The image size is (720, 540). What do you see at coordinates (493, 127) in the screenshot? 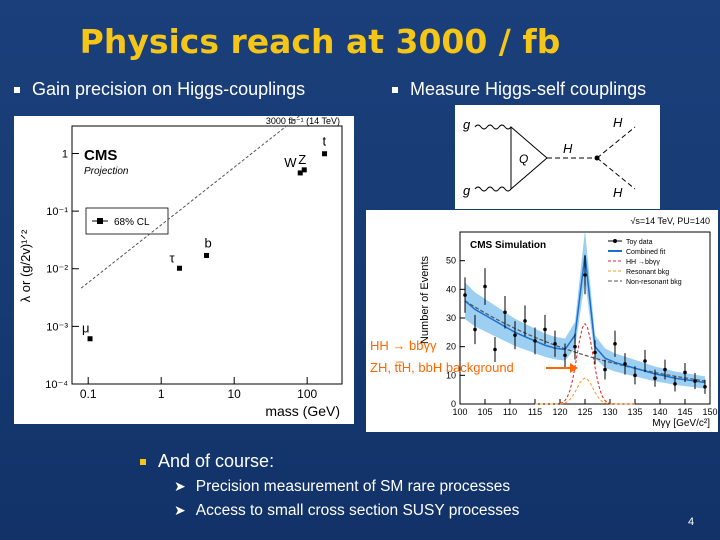
I see `gluon-top` at bounding box center [493, 127].